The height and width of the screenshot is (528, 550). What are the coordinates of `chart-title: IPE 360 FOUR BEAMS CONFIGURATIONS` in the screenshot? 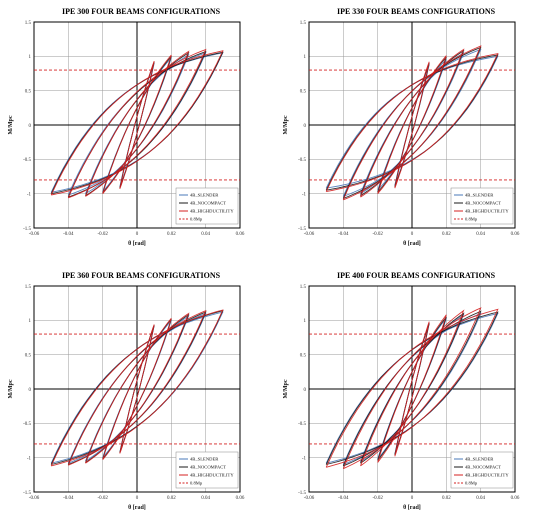 It's located at (141, 275).